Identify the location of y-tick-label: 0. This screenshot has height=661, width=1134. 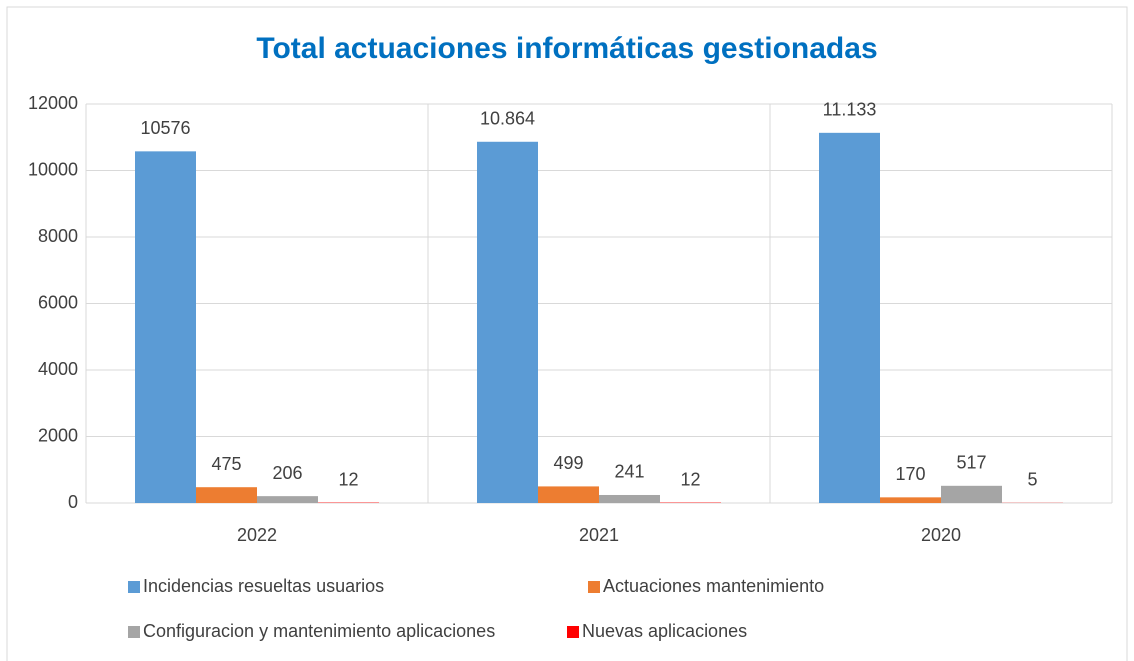
(73, 502).